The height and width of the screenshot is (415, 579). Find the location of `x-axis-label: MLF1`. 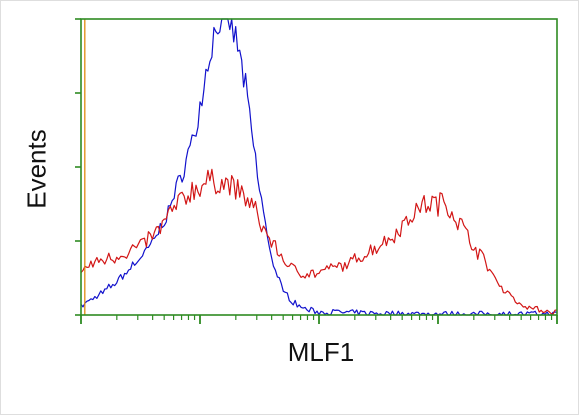

x-axis-label: MLF1 is located at coordinates (321, 352).